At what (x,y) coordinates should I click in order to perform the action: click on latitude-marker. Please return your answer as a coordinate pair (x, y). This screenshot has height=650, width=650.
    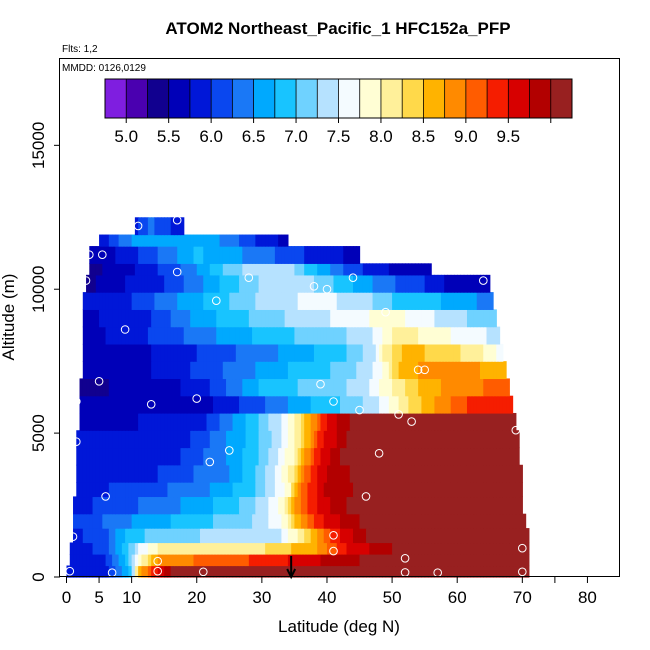
    Looking at the image, I should click on (291, 568).